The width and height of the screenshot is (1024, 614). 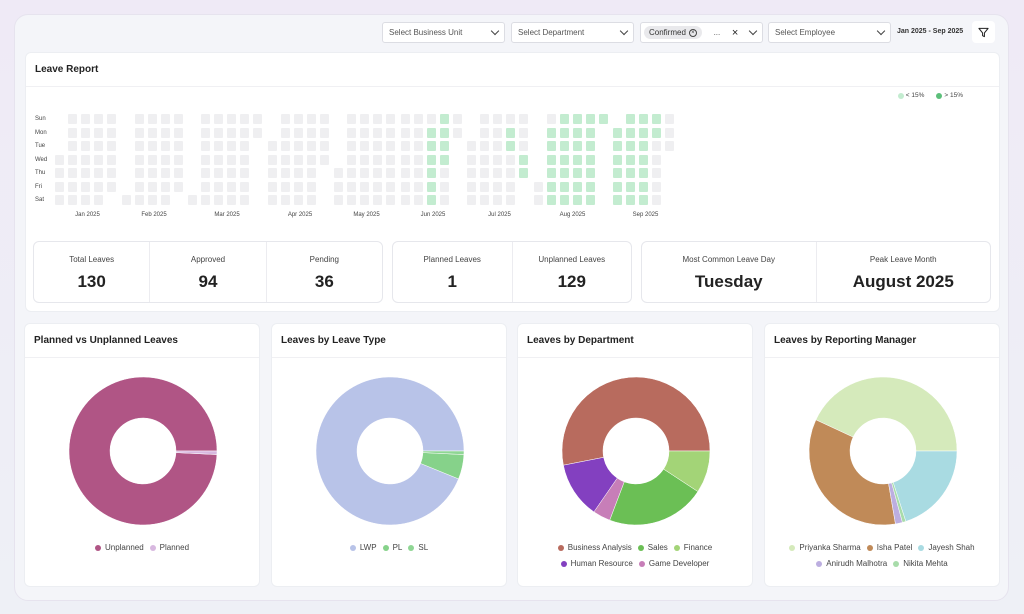 I want to click on slice-lwp, so click(x=390, y=451).